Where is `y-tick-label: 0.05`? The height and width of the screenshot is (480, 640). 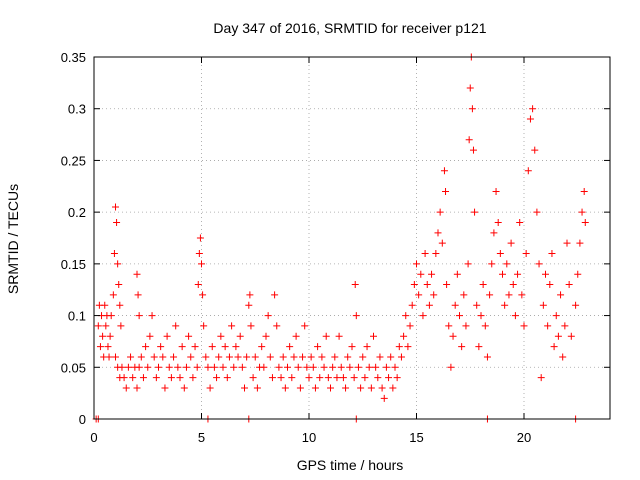 y-tick-label: 0.05 is located at coordinates (73, 367).